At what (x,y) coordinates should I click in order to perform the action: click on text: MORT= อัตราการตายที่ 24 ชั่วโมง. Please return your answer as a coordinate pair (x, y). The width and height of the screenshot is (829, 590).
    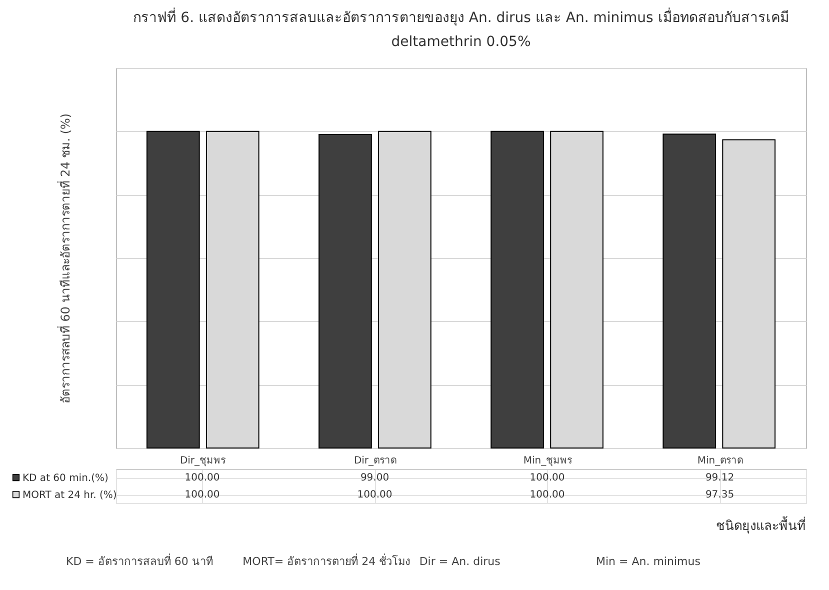
    Looking at the image, I should click on (326, 560).